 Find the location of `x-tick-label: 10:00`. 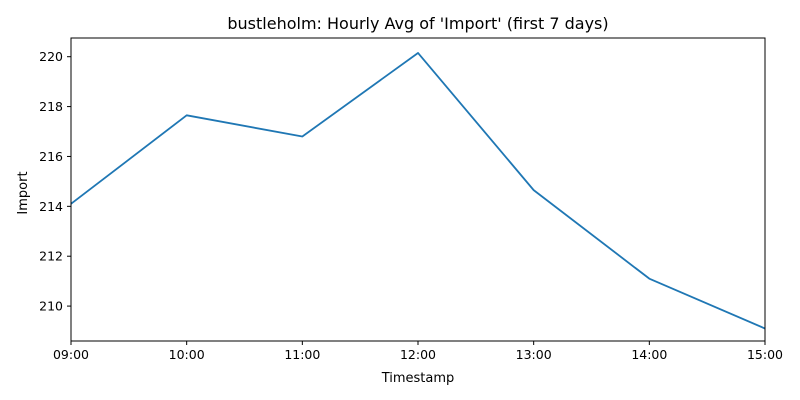

x-tick-label: 10:00 is located at coordinates (187, 354).